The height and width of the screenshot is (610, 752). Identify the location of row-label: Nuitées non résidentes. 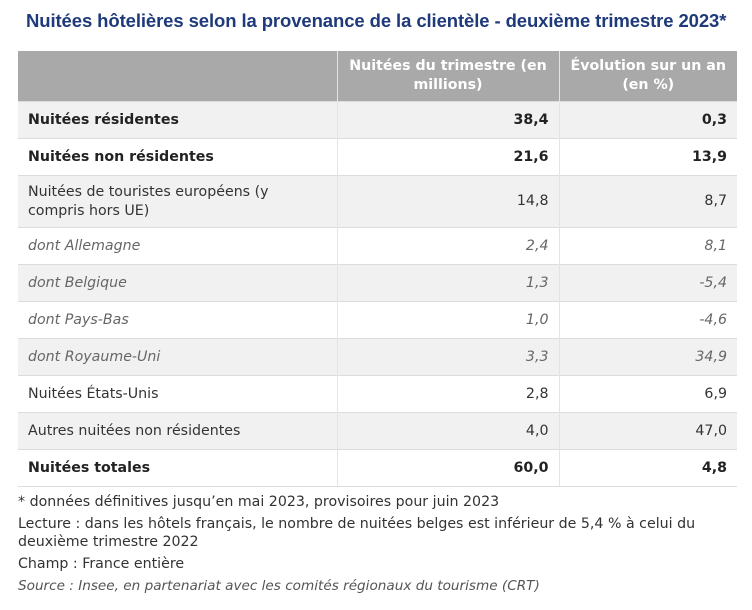
(178, 157).